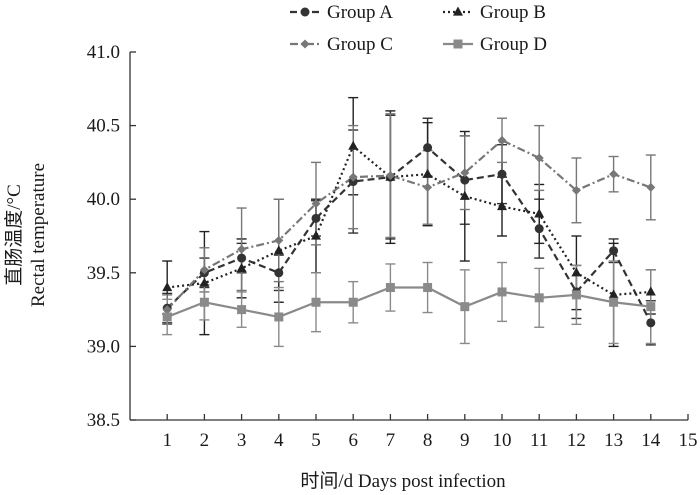 This screenshot has width=700, height=495. Describe the element at coordinates (458, 11) in the screenshot. I see `legend-group-b-marker` at that location.